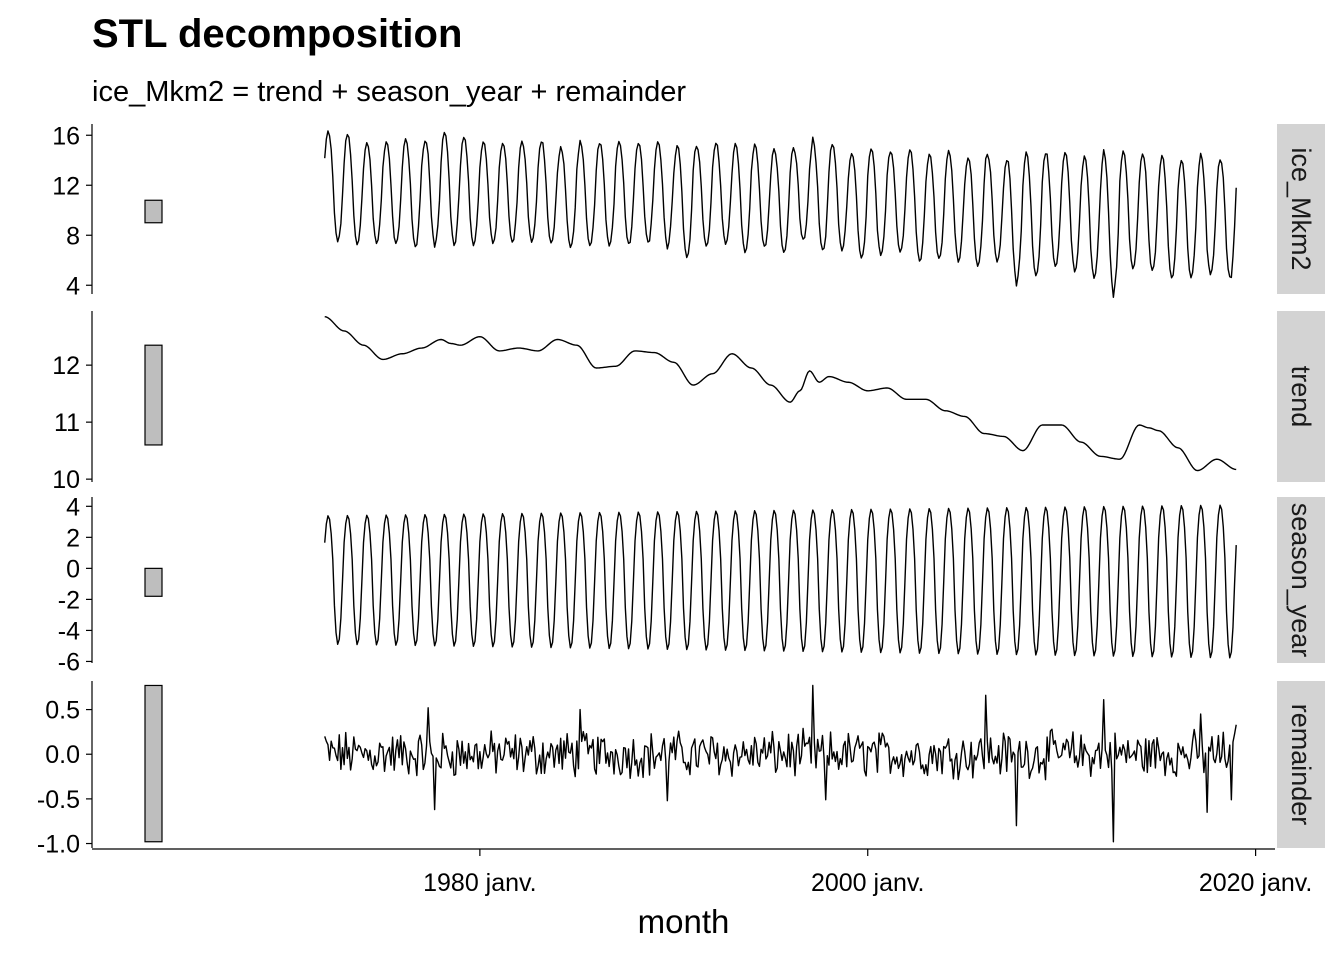  I want to click on x-tick-label: 2000 janv., so click(868, 883).